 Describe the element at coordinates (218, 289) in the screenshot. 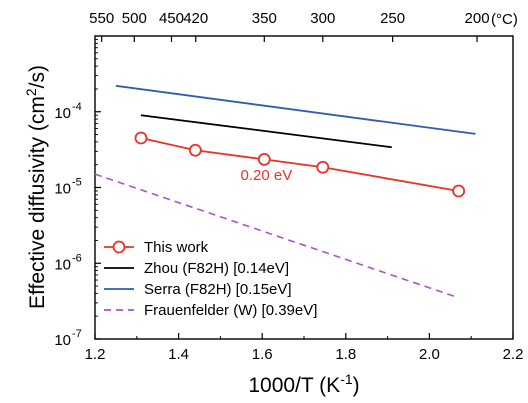

I see `legend-label-2: Serra (F82H) [0.15eV]` at that location.